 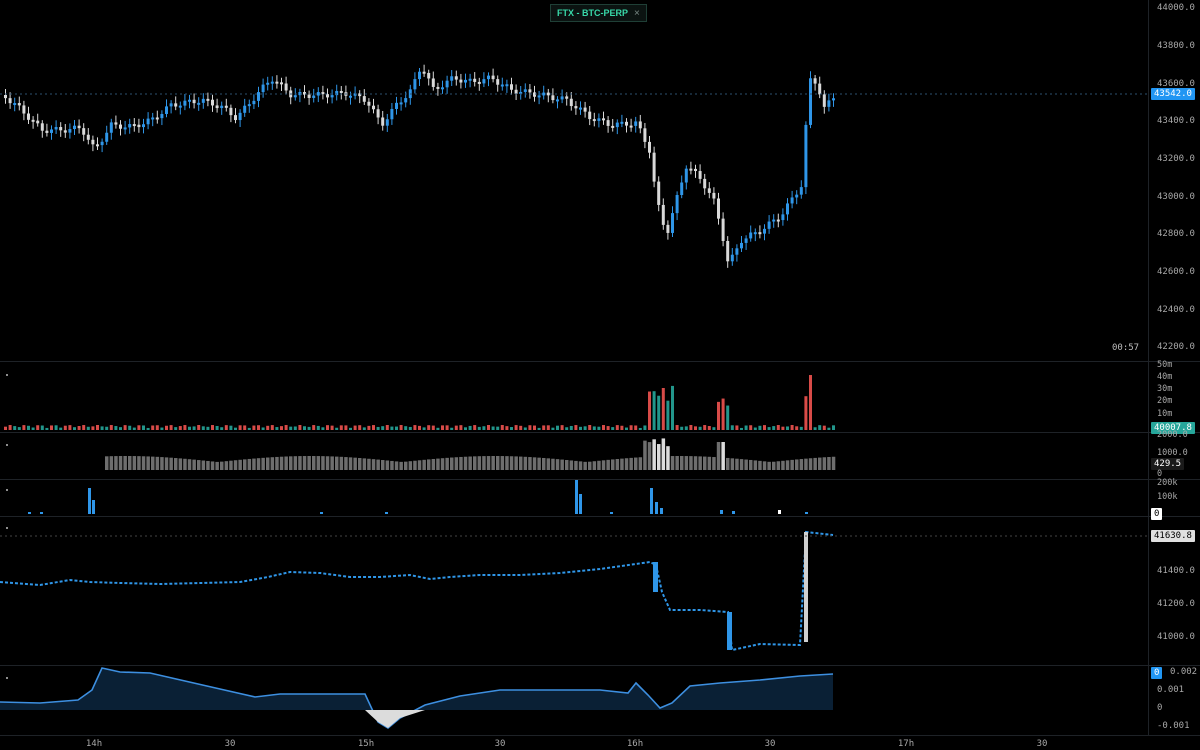 I want to click on funding-tick: 0.002, so click(x=1184, y=672).